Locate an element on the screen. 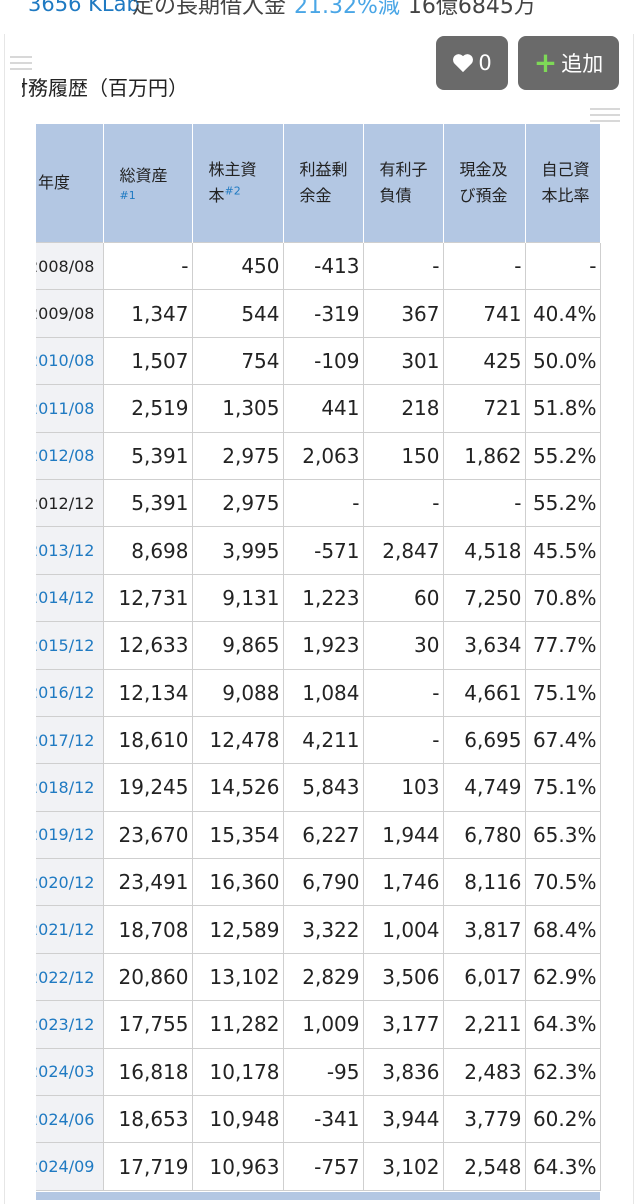 The image size is (636, 1204). year-link: 2019/12 is located at coordinates (65, 835).